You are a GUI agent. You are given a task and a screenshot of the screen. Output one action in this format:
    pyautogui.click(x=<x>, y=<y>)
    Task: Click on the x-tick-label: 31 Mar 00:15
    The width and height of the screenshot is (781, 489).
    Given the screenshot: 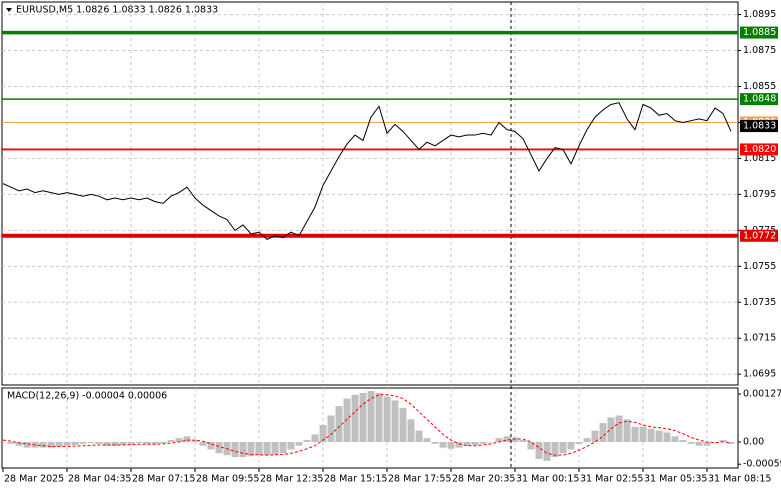 What is the action you would take?
    pyautogui.click(x=547, y=479)
    